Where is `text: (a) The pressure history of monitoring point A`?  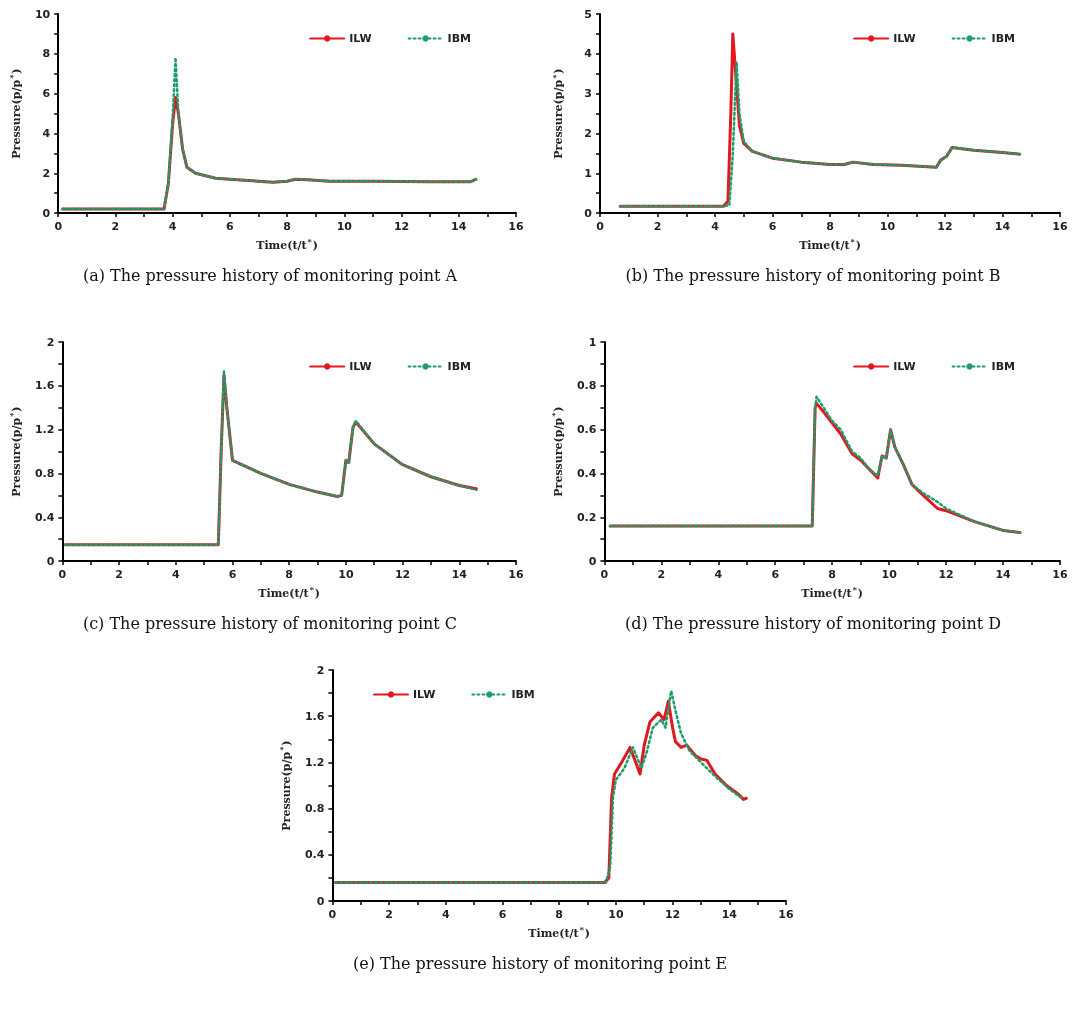 text: (a) The pressure history of monitoring point A is located at coordinates (270, 275).